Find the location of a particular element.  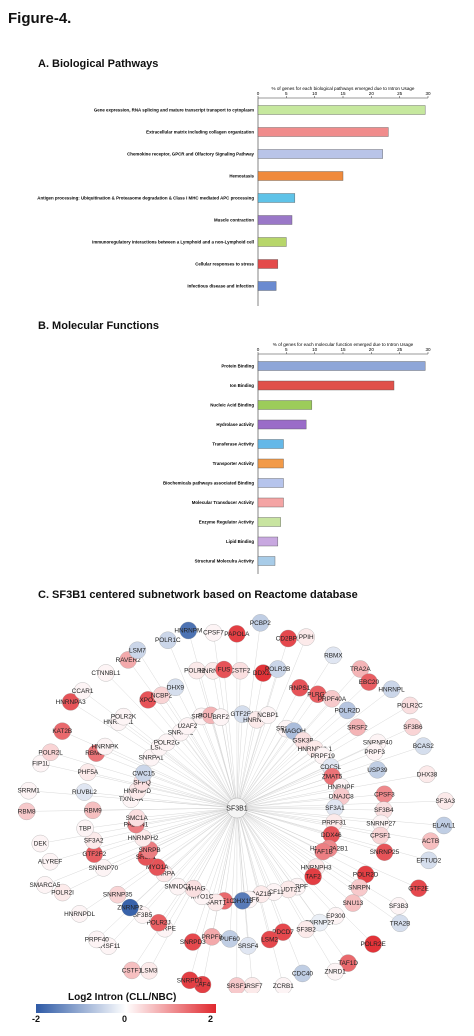

network-node-label: RUVBL2 is located at coordinates (84, 792).